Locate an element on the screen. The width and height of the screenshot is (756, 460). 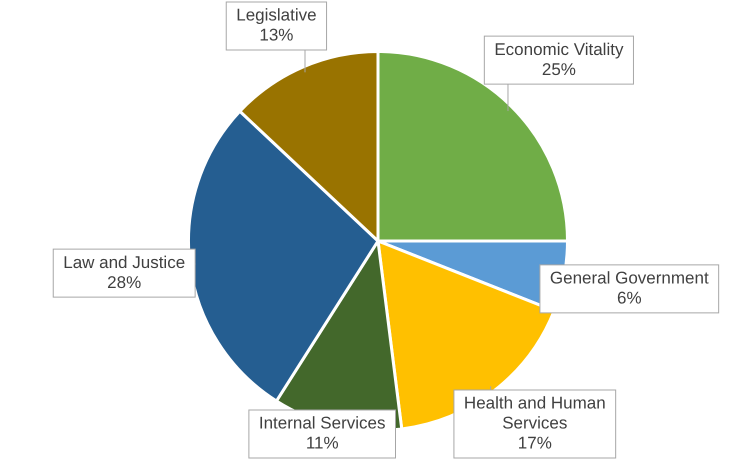
slice-label: Legislative is located at coordinates (276, 15).